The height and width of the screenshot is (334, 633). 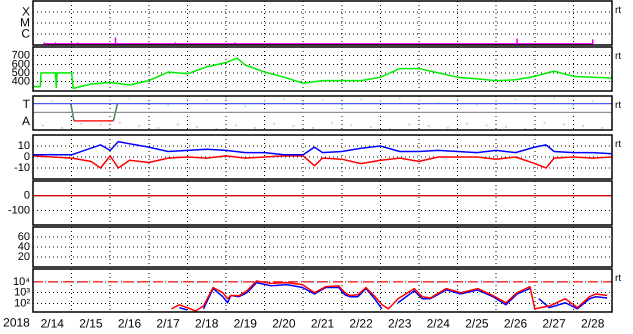 What do you see at coordinates (22, 168) in the screenshot?
I see `y-tick-label: -10` at bounding box center [22, 168].